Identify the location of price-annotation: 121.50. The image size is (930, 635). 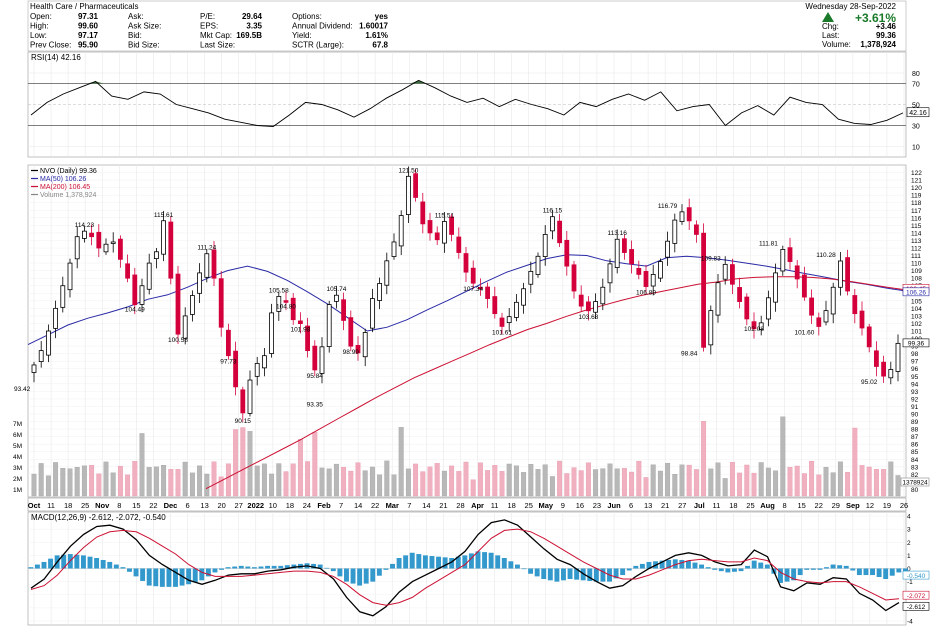
(408, 170).